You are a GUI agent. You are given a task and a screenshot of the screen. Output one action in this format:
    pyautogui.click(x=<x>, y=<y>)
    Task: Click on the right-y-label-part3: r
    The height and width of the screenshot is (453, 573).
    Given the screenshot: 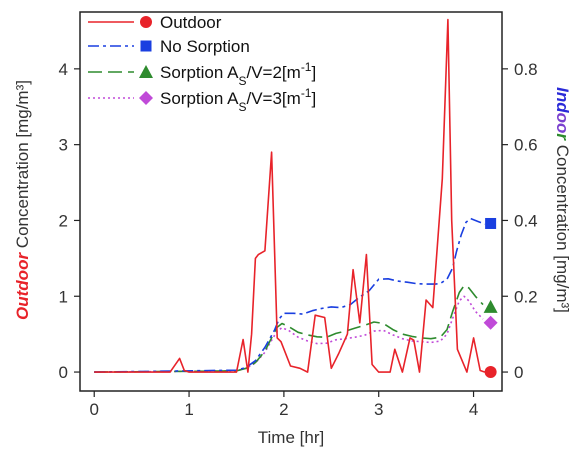 What is the action you would take?
    pyautogui.click(x=562, y=137)
    